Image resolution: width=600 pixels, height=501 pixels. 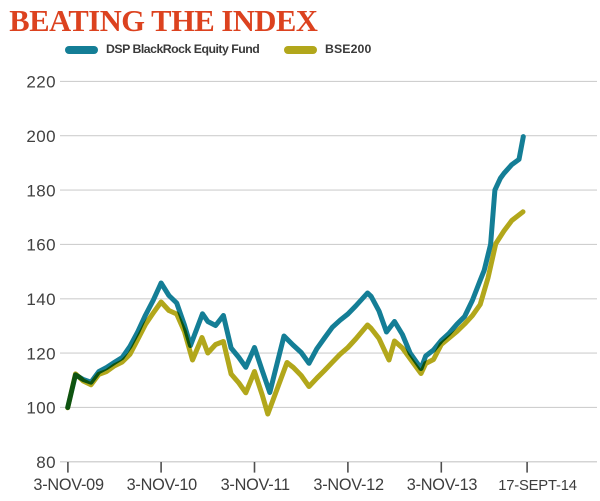 I want to click on svg-text: 180, so click(x=41, y=190).